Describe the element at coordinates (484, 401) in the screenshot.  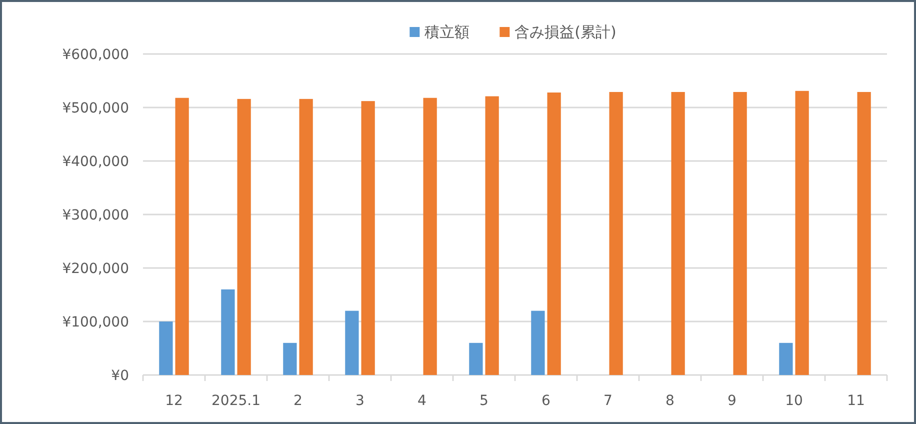
I see `x-tick-label: 5` at that location.